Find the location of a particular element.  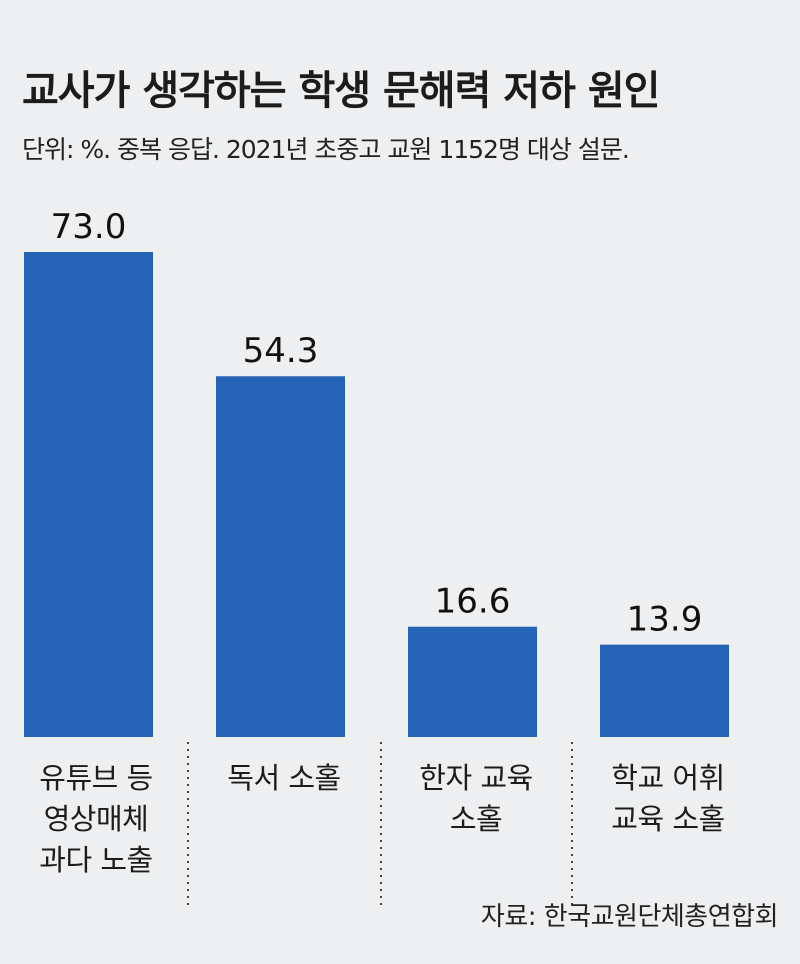

category-label-line: 교육 소홀 is located at coordinates (668, 819).